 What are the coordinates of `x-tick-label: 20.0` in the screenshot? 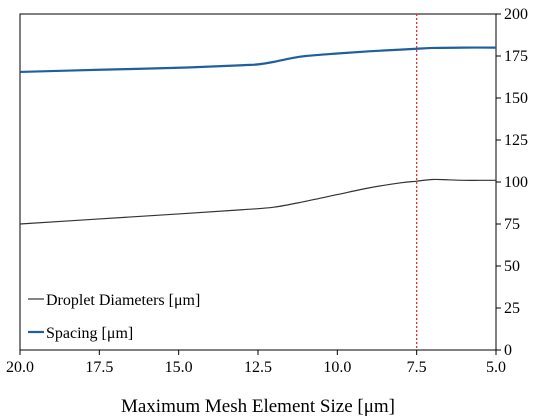 It's located at (20, 367).